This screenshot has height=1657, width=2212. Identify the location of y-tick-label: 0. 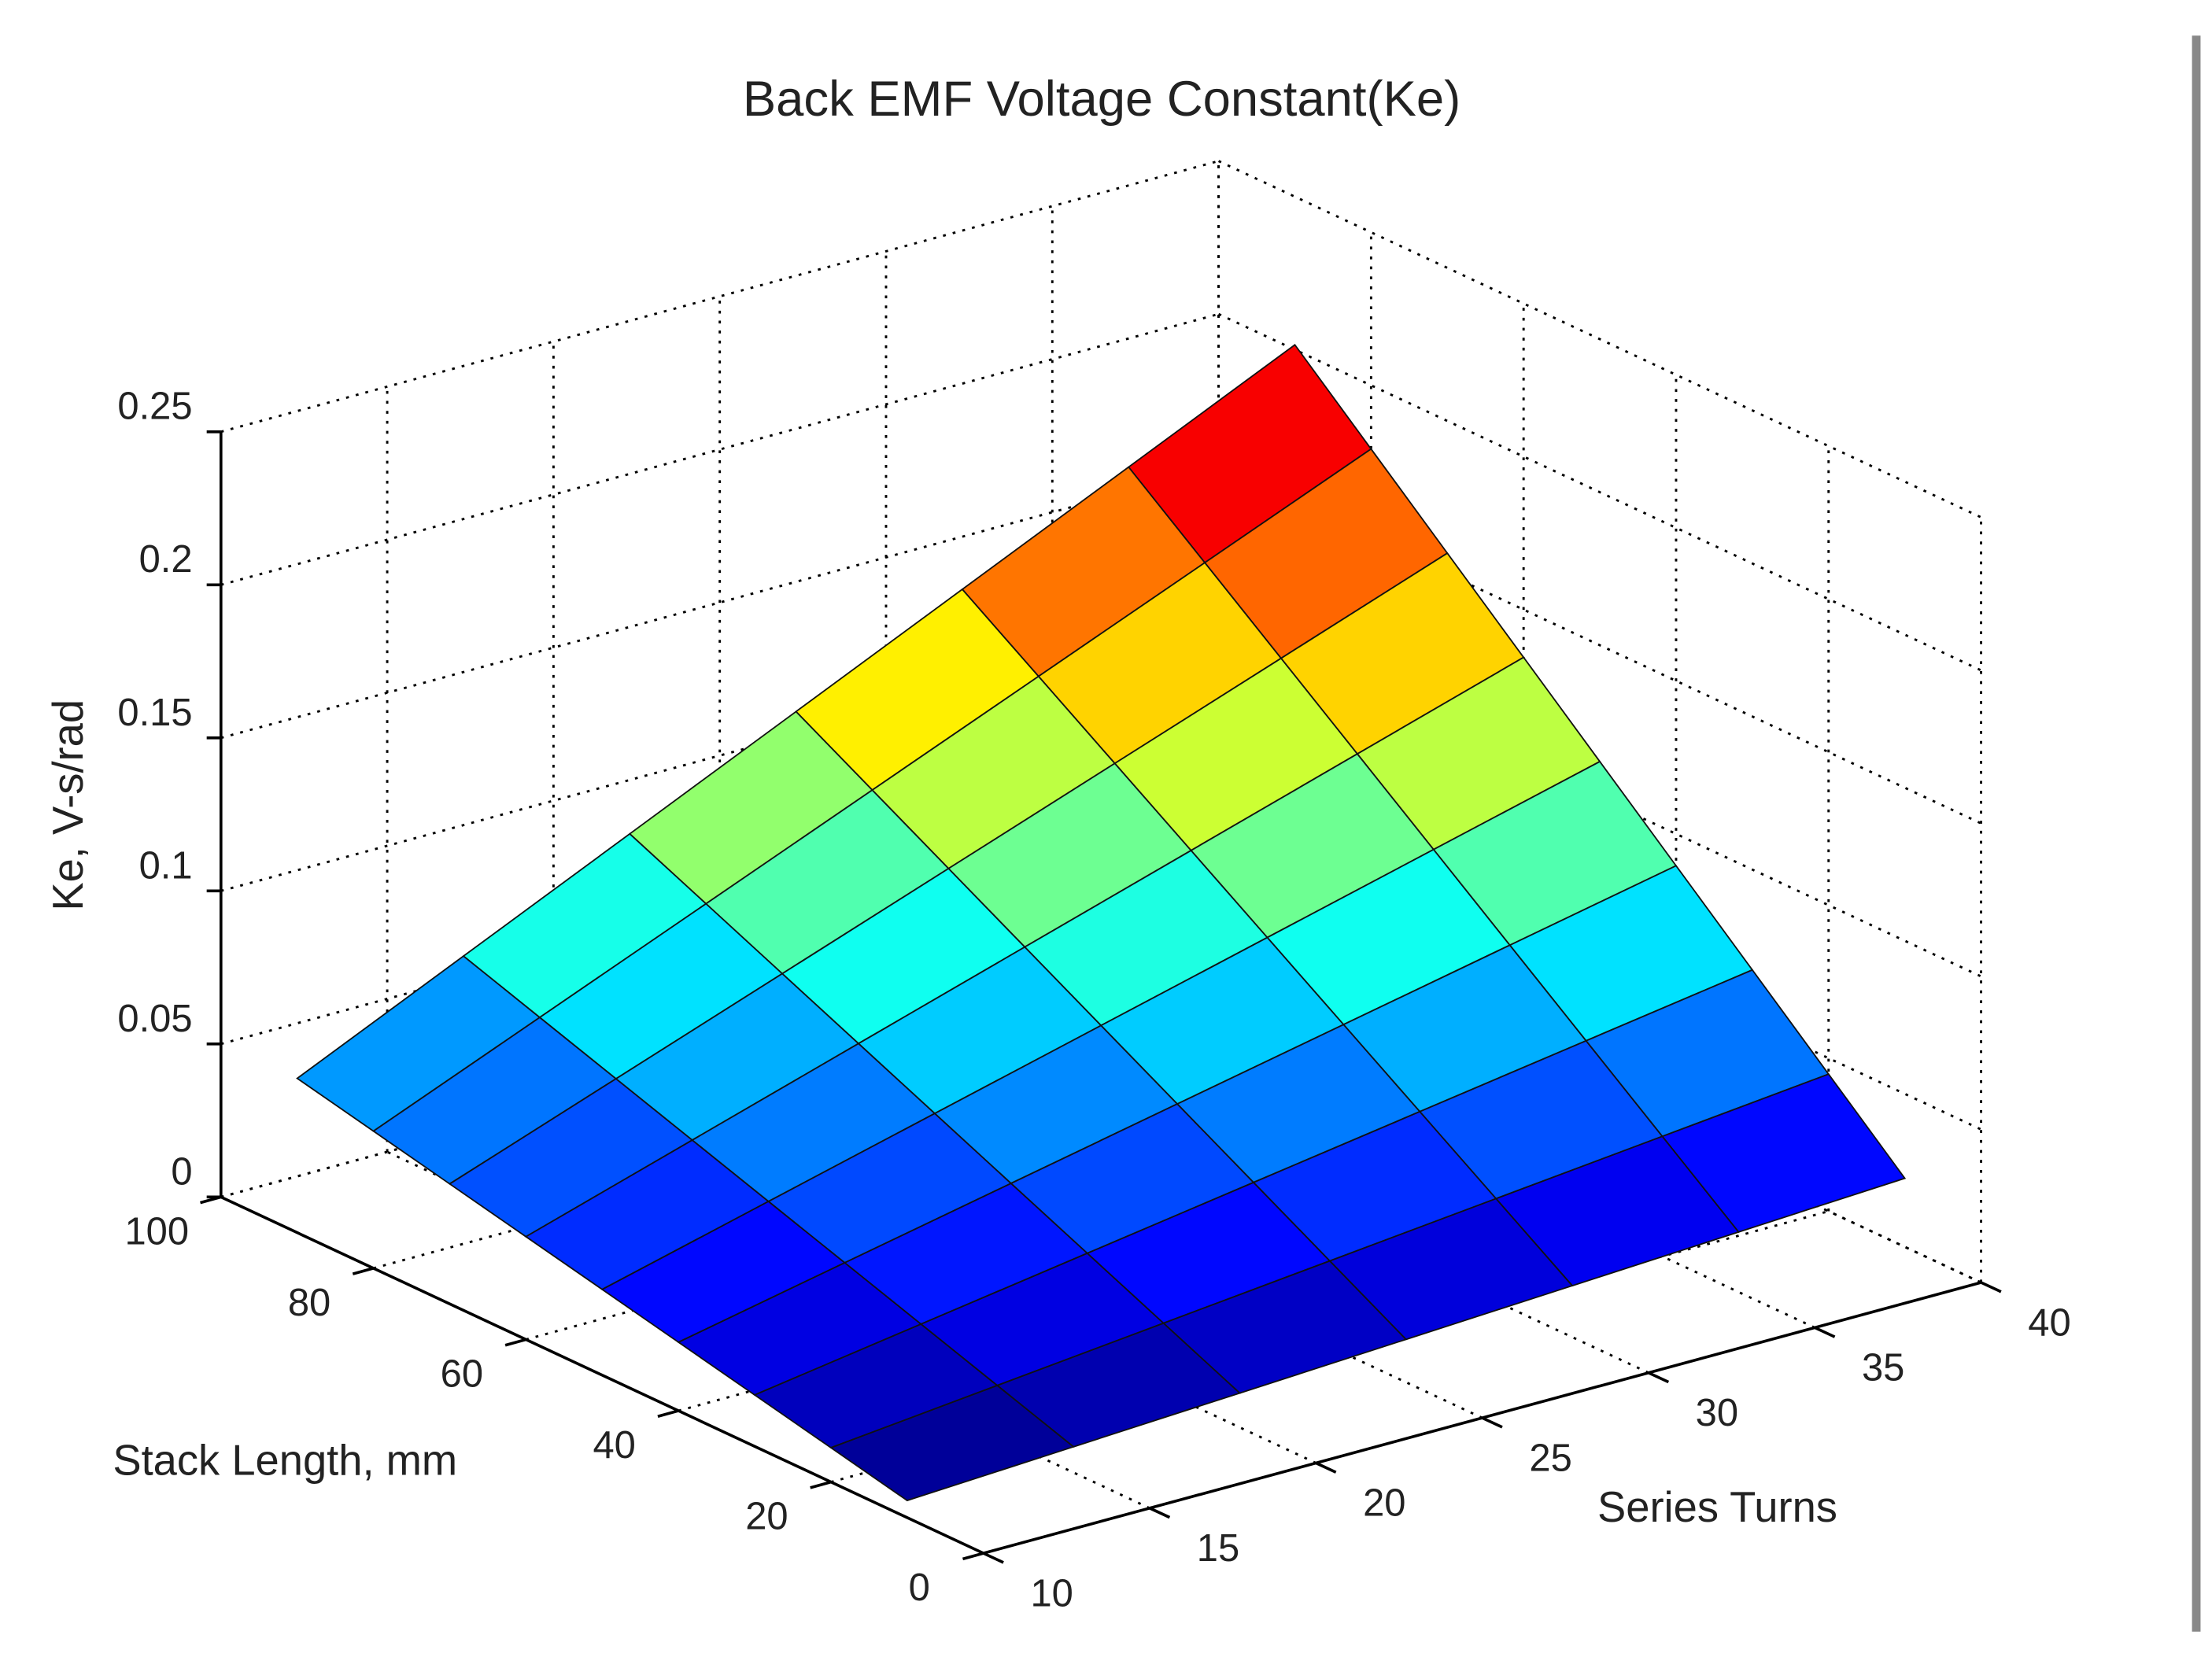
(919, 1588).